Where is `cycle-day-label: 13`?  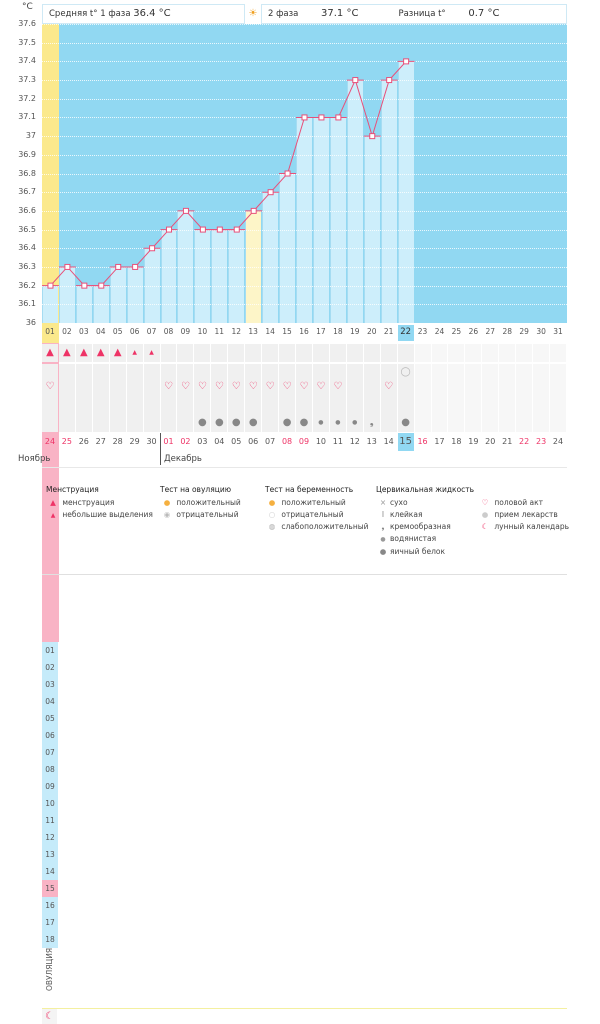 cycle-day-label: 13 is located at coordinates (253, 331).